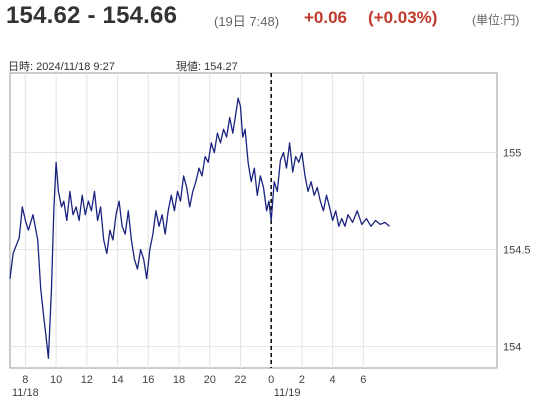  I want to click on y-tick-label: 154.5, so click(517, 251).